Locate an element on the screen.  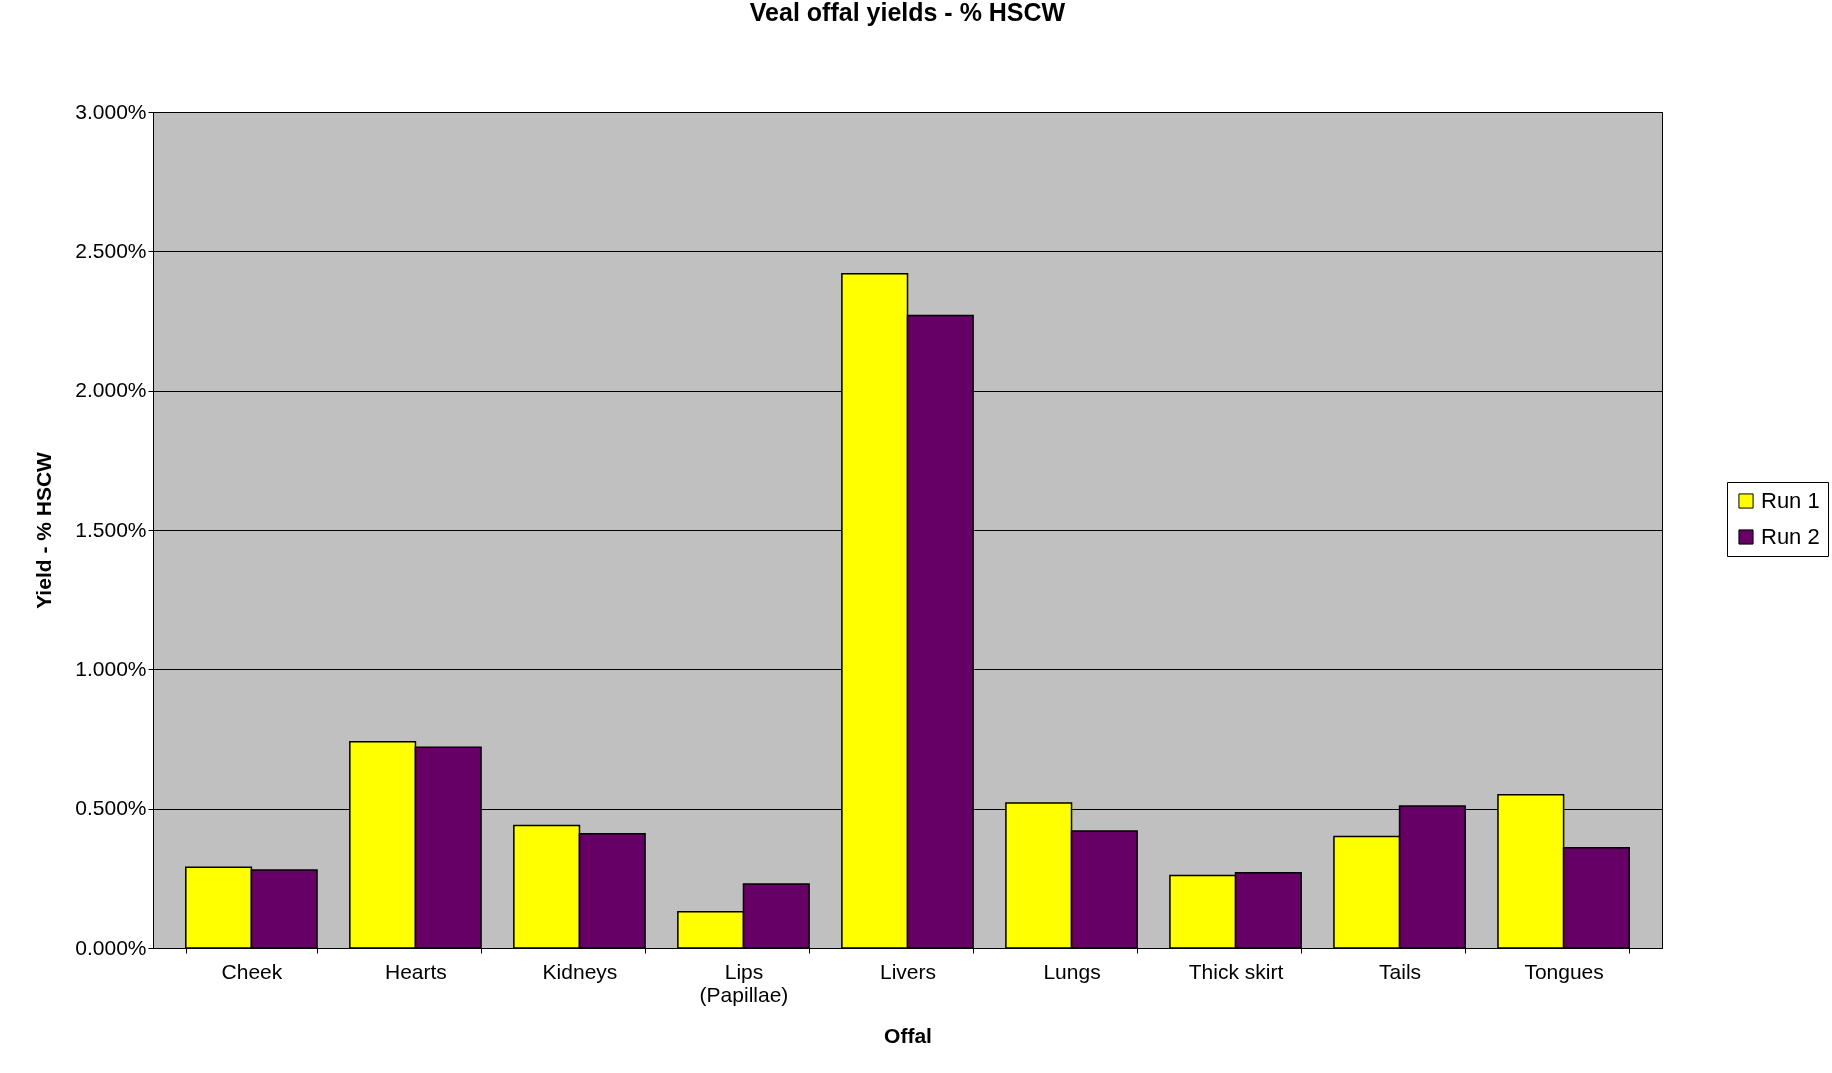
y-tick-label: 2.500% is located at coordinates (111, 250).